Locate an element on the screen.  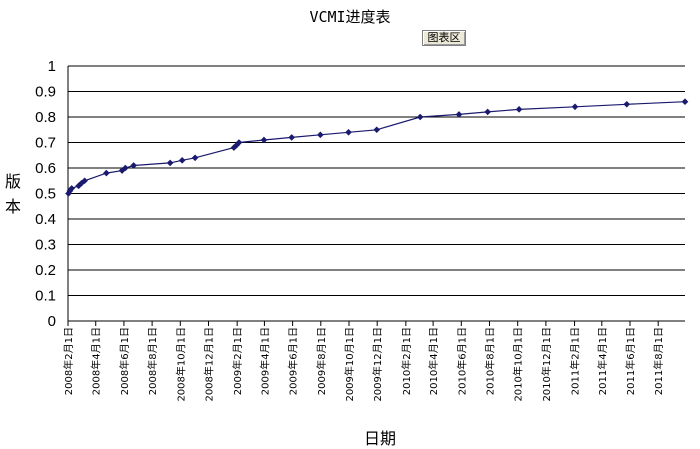
x-tick-label: 2008年6月1日 is located at coordinates (124, 361).